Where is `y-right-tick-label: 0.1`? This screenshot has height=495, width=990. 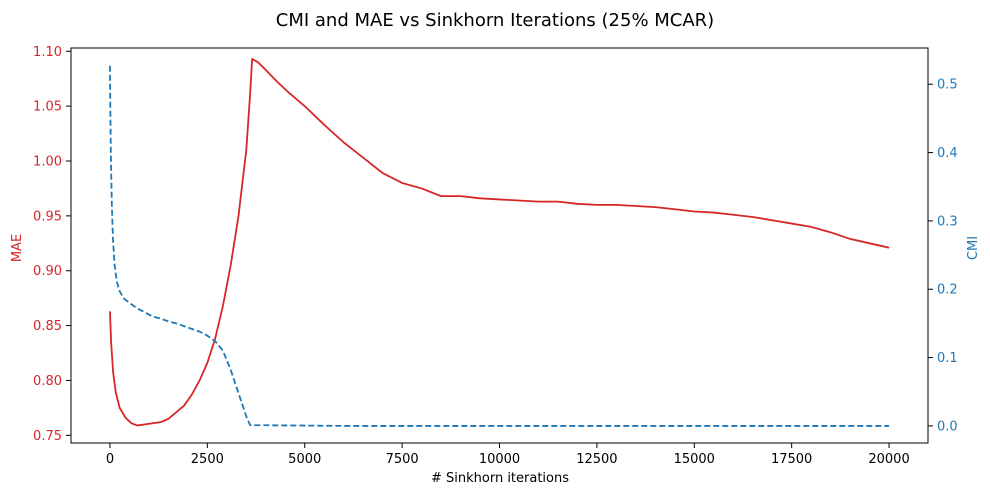 y-right-tick-label: 0.1 is located at coordinates (947, 358).